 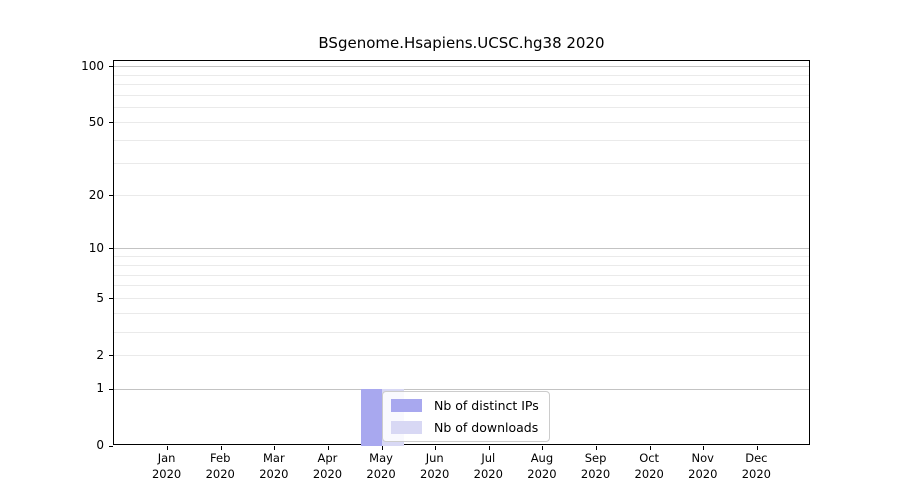 I want to click on distinct-ips-swatch-icon, so click(x=406, y=405).